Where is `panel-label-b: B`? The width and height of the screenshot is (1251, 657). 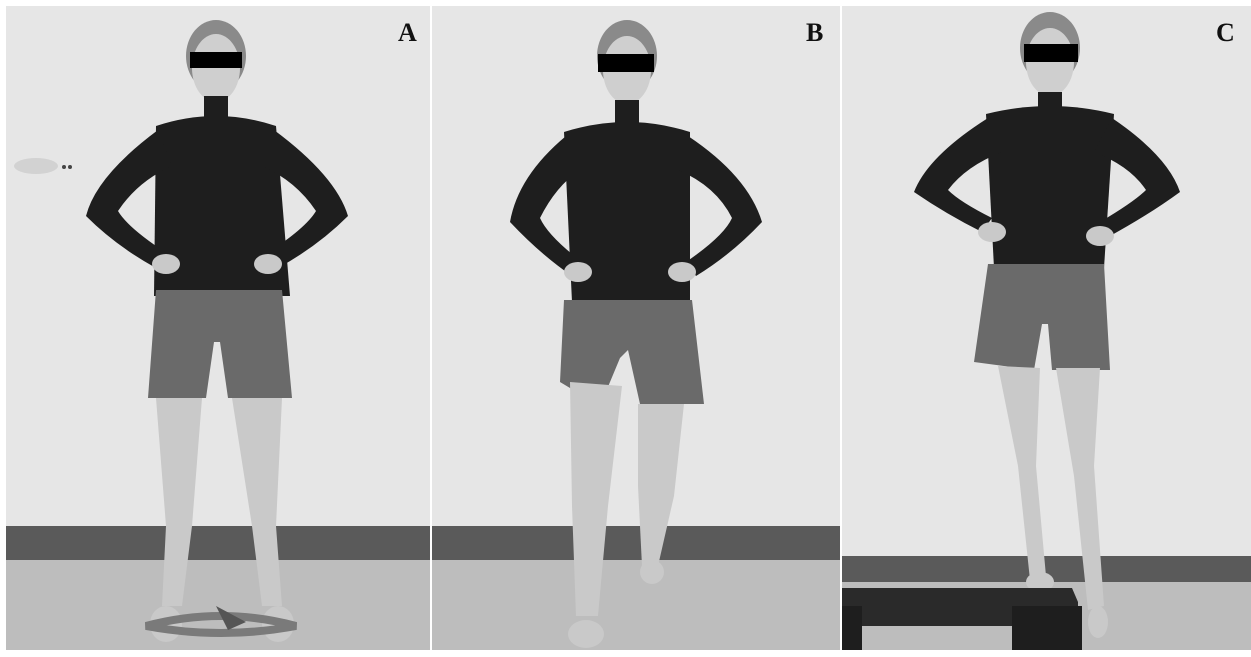 panel-label-b: B is located at coordinates (815, 32).